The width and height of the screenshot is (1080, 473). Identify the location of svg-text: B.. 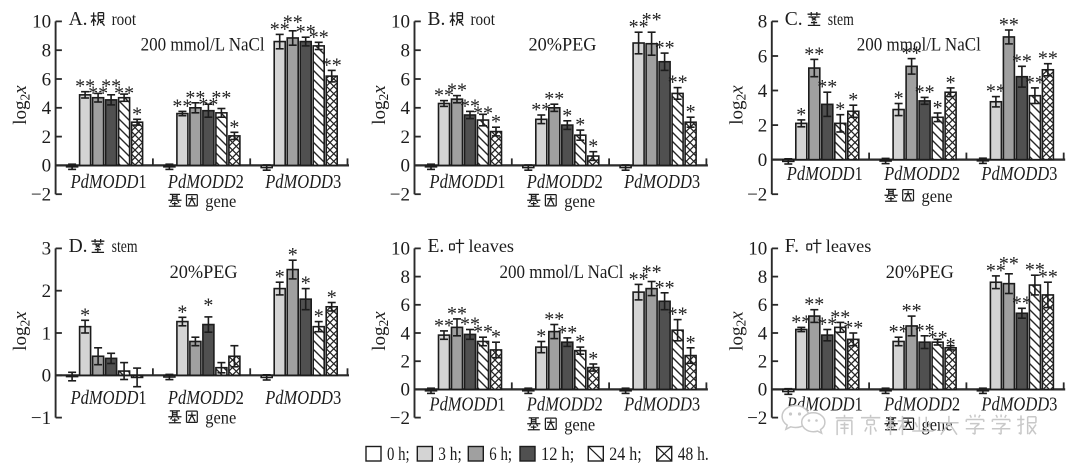
(437, 19).